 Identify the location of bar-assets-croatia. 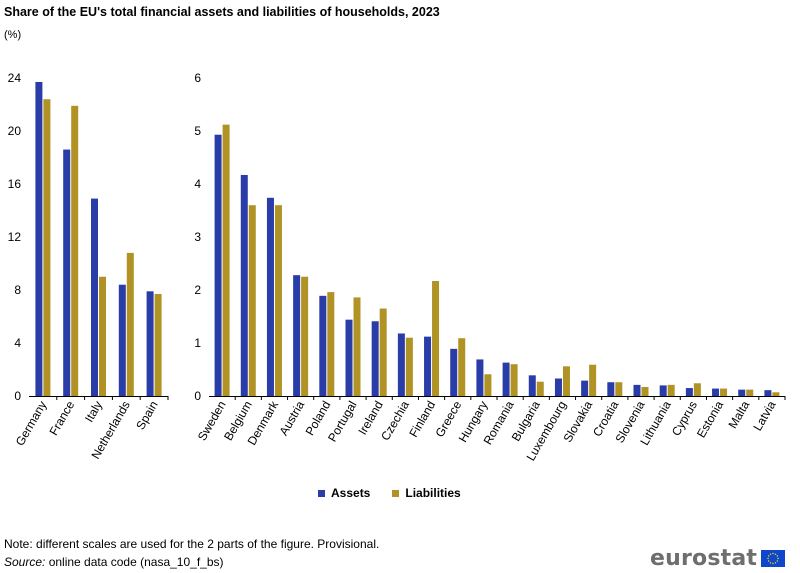
(611, 389).